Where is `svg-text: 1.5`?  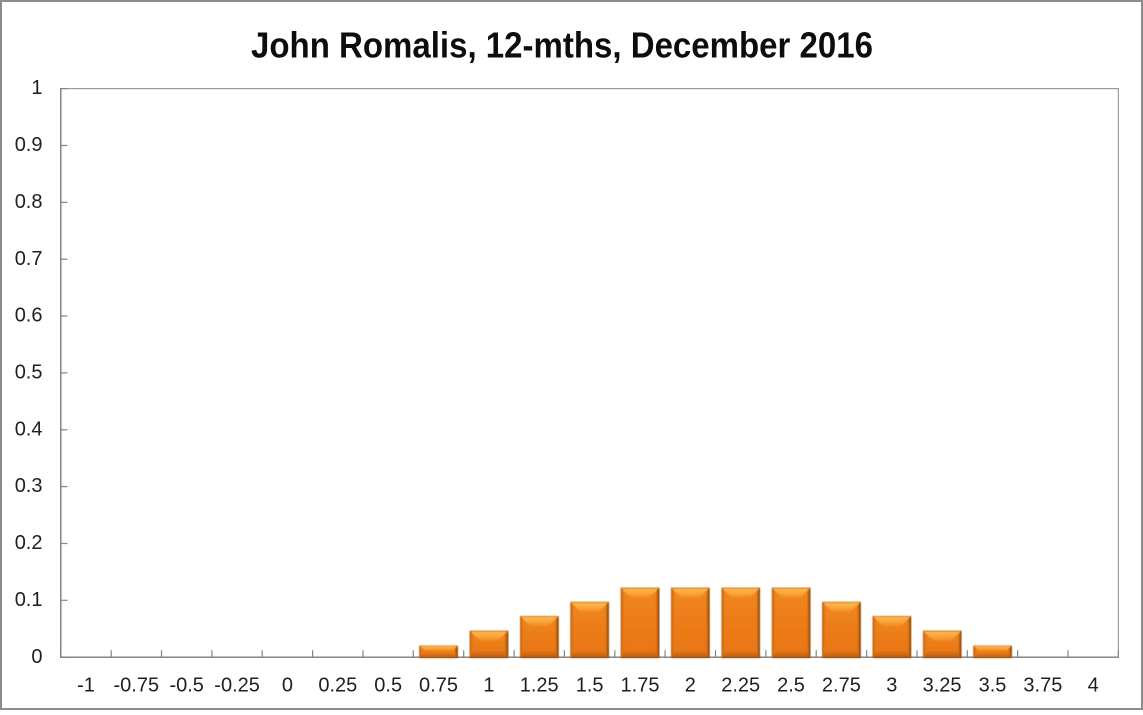
svg-text: 1.5 is located at coordinates (590, 686).